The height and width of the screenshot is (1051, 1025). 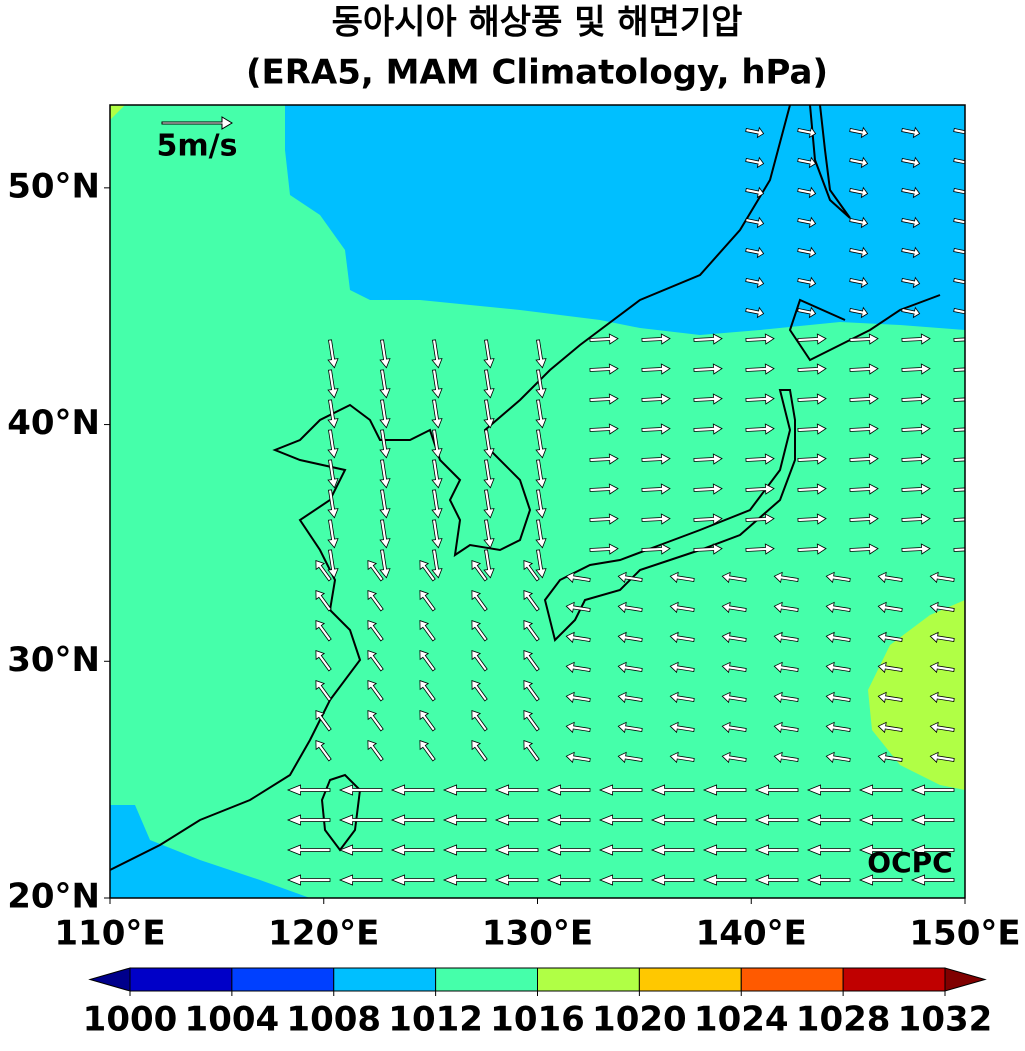 I want to click on high-pressure-region, so click(x=916, y=695).